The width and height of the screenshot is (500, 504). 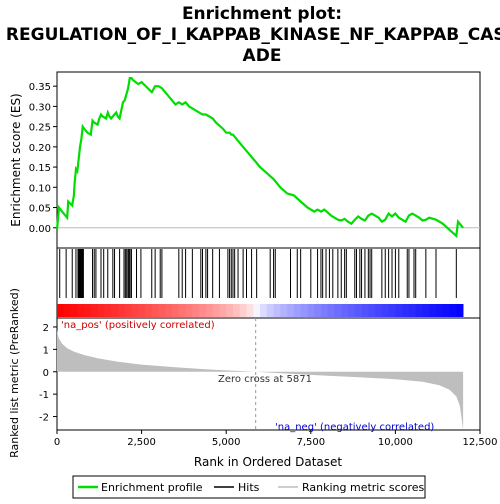 What do you see at coordinates (152, 487) in the screenshot?
I see `legend-label-enrichment: Enrichment profile` at bounding box center [152, 487].